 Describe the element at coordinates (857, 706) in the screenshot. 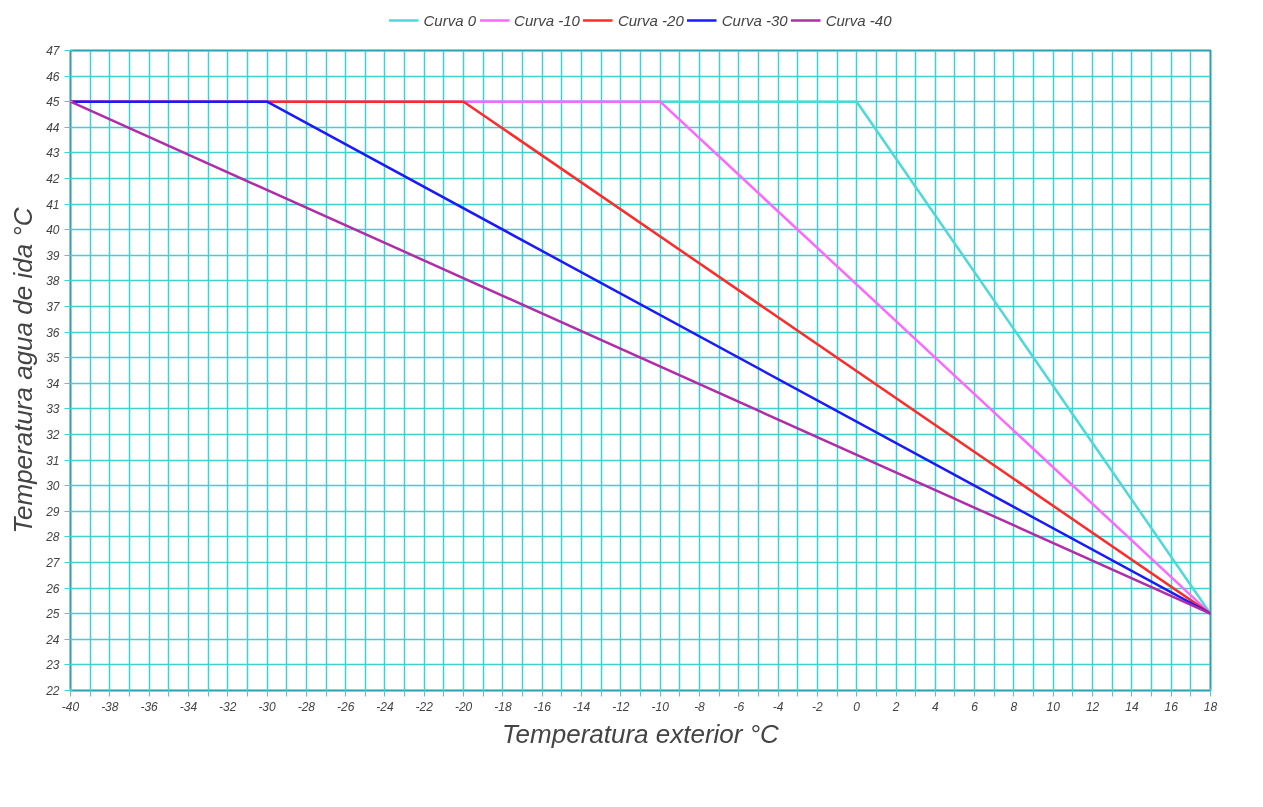

I see `x-tick-label: 0` at that location.